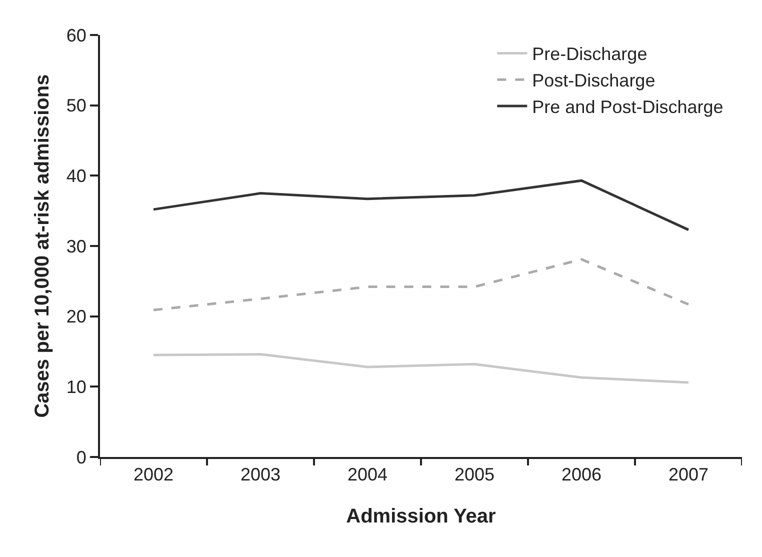 Image resolution: width=762 pixels, height=557 pixels. I want to click on y-tick-label: 10, so click(76, 386).